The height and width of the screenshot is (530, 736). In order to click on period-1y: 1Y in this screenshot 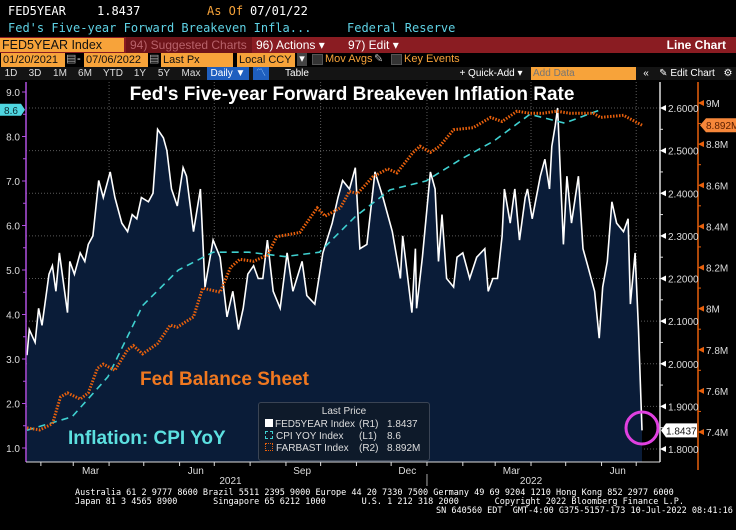, I will do `click(140, 73)`.